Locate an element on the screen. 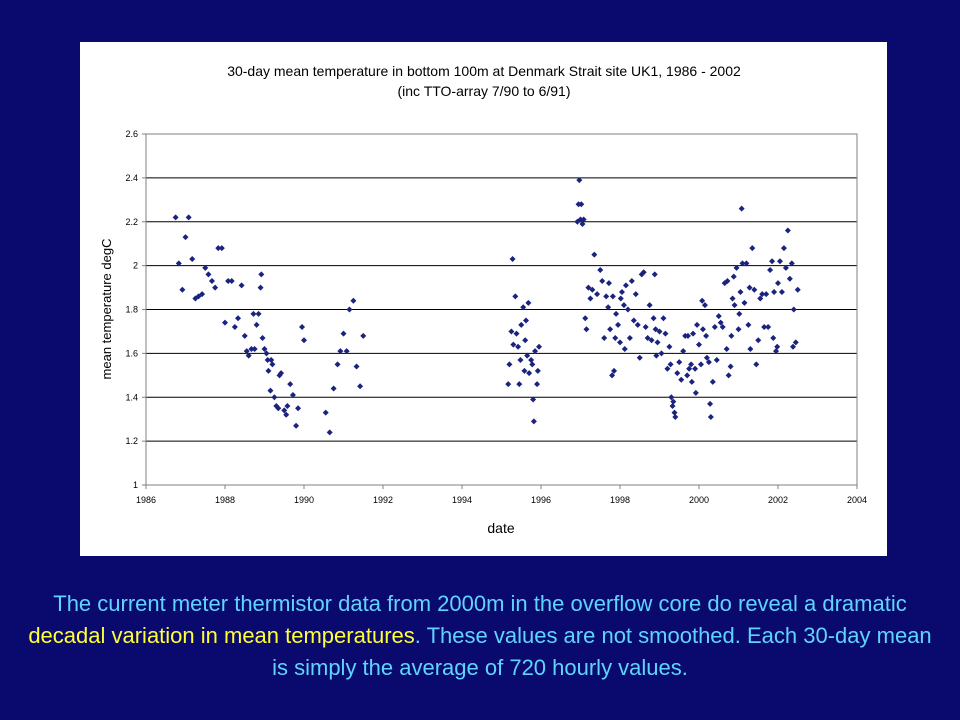  x-tick-label: 1994 is located at coordinates (462, 500).